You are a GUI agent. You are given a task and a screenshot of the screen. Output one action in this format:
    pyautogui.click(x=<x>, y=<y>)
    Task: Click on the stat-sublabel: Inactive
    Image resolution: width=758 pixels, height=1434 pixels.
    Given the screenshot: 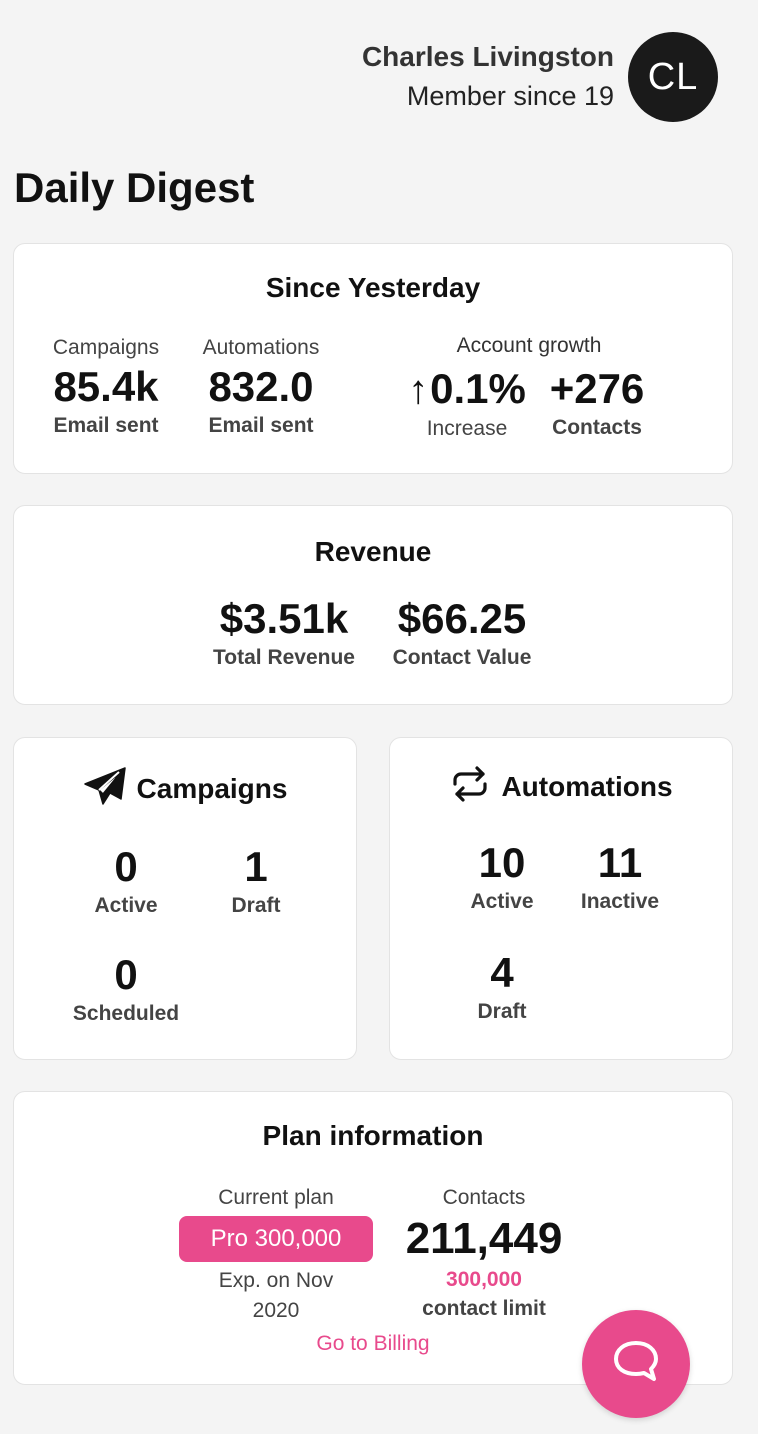 What is the action you would take?
    pyautogui.click(x=620, y=901)
    